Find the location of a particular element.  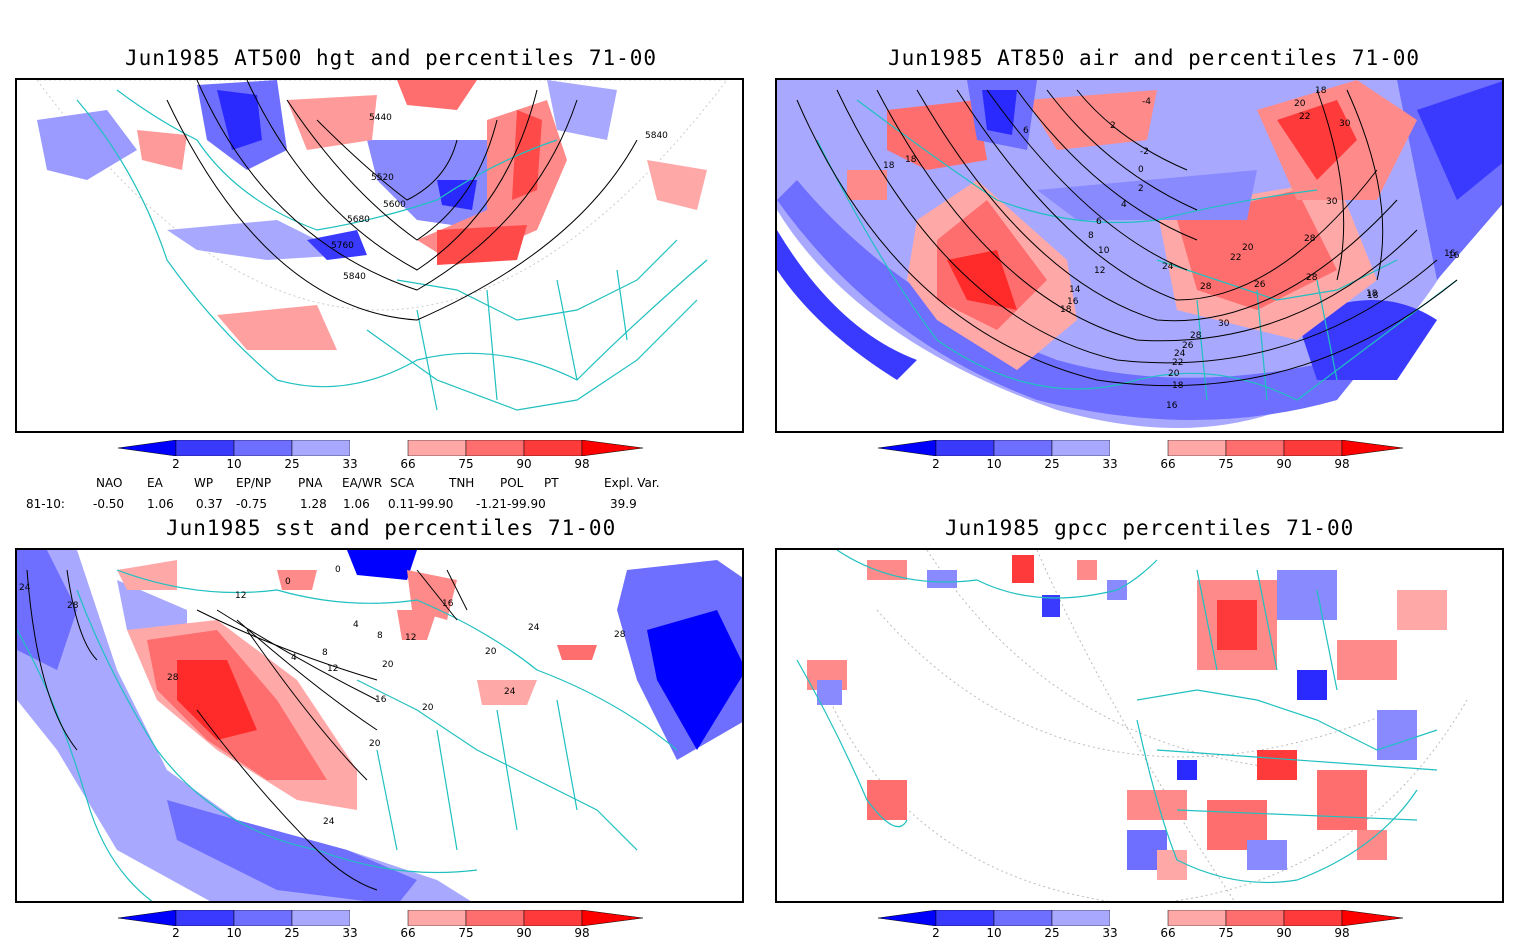

index-header: TNH is located at coordinates (462, 483).